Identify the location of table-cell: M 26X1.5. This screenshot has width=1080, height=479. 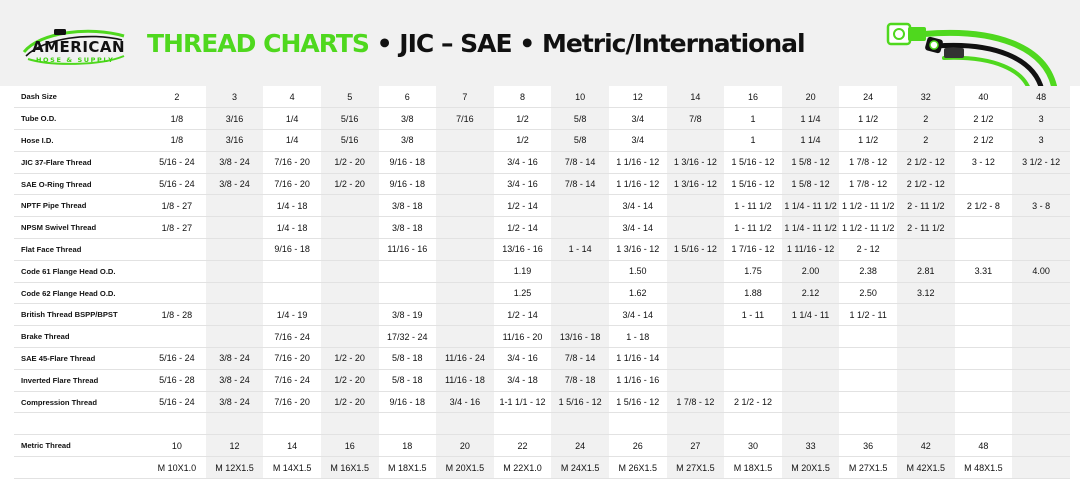
(637, 467).